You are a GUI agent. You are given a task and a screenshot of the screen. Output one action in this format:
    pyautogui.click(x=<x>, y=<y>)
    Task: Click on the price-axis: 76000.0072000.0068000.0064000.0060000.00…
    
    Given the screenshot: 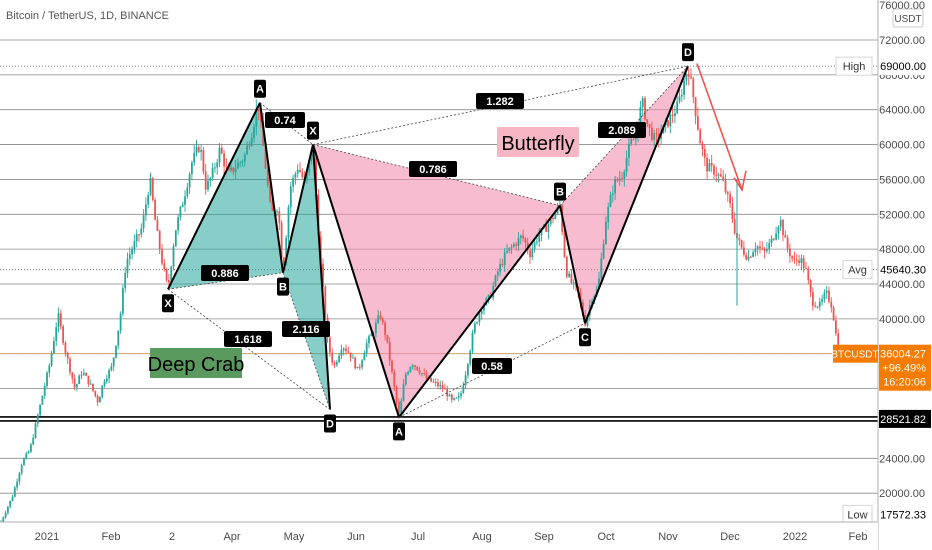 What is the action you would take?
    pyautogui.click(x=881, y=275)
    